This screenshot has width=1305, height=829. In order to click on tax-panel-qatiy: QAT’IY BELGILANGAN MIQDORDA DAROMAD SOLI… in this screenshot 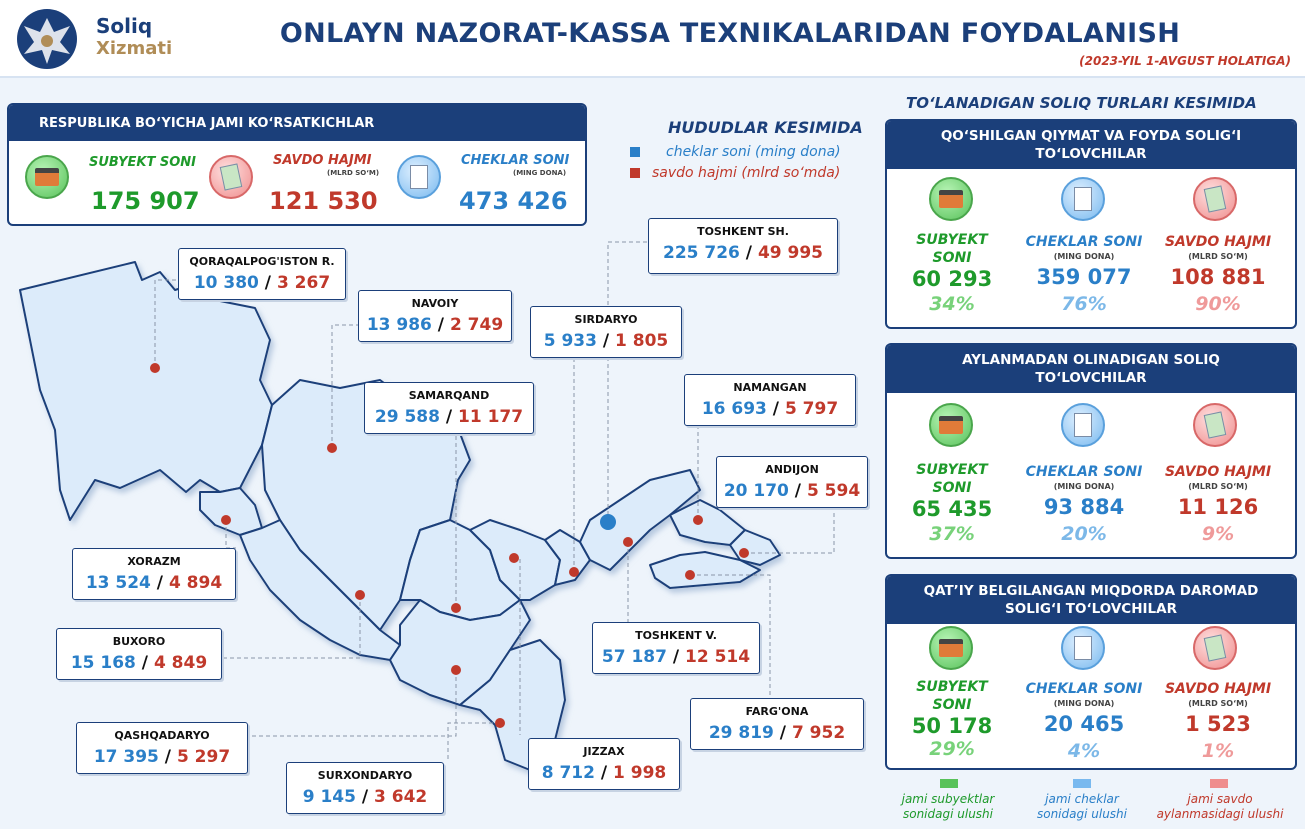, I will do `click(1091, 672)`.